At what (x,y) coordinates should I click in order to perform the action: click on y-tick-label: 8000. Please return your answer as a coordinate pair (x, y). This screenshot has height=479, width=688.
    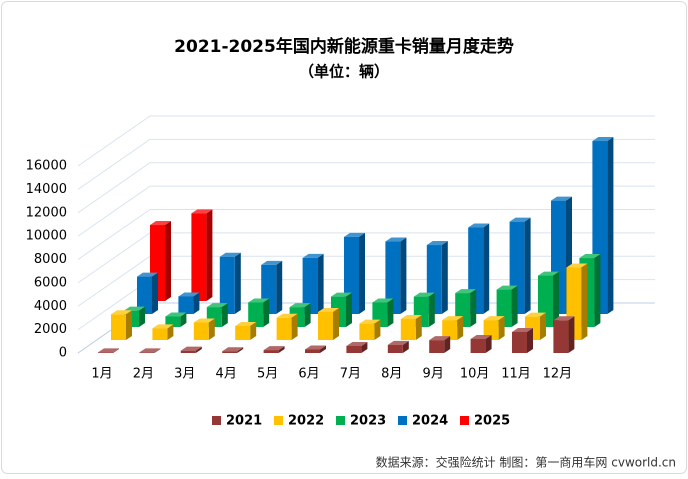
    Looking at the image, I should click on (50, 259).